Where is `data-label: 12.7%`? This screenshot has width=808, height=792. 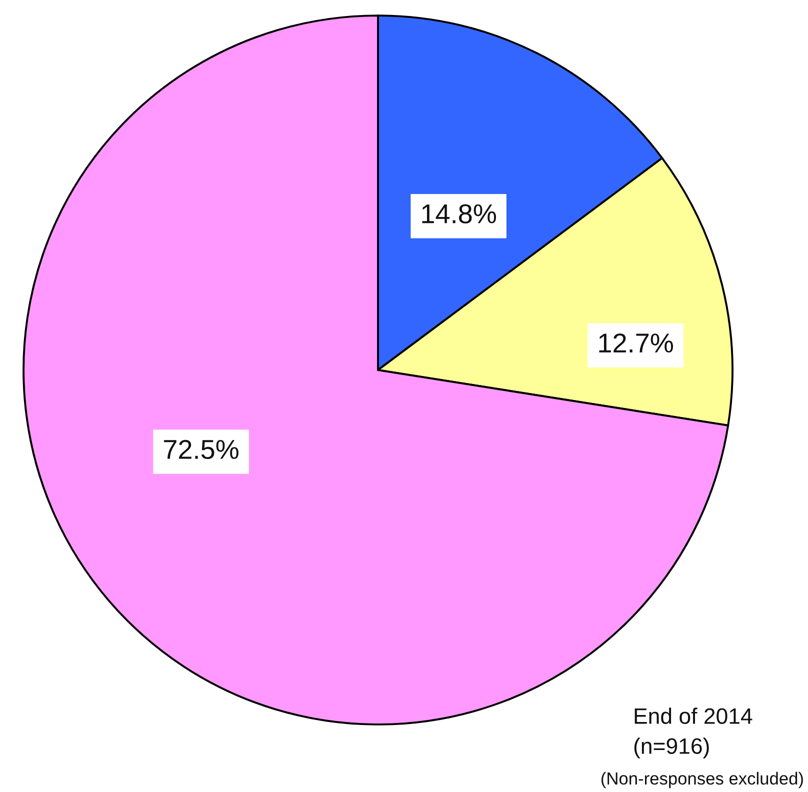 data-label: 12.7% is located at coordinates (636, 343).